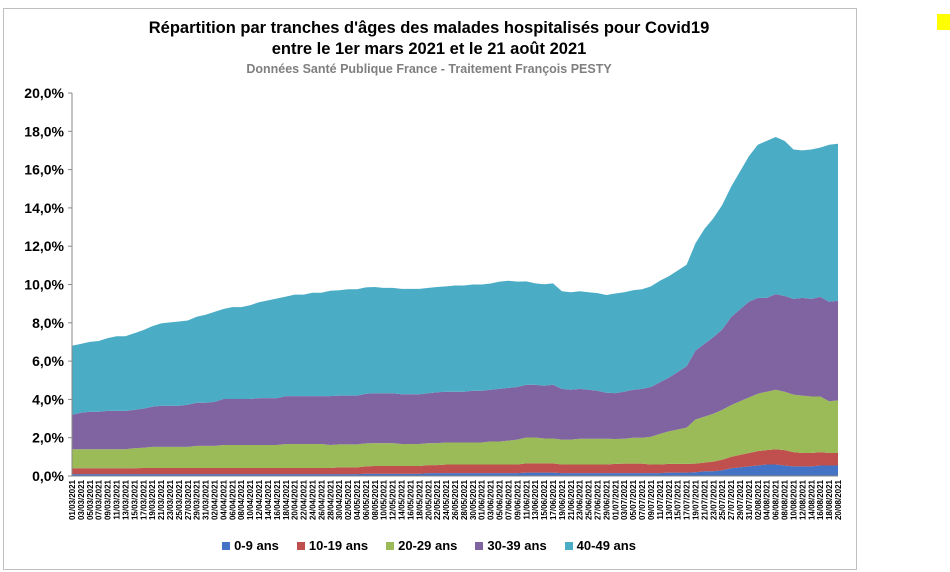  Describe the element at coordinates (776, 499) in the screenshot. I see `x-tick-label: 06/08/2021` at that location.